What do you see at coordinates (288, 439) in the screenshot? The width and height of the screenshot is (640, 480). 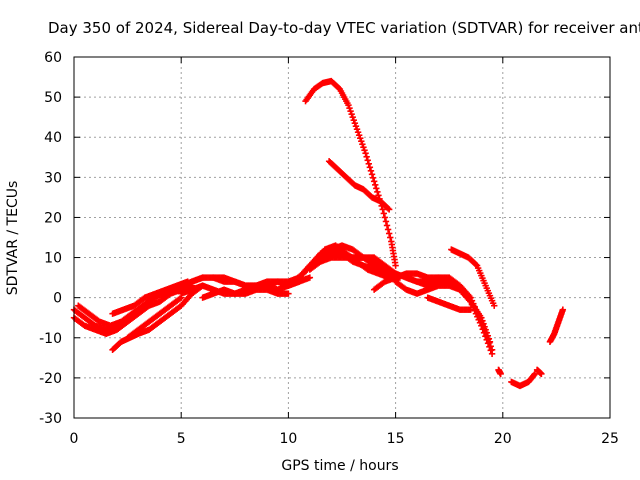 I see `x-tick-label: 10` at bounding box center [288, 439].